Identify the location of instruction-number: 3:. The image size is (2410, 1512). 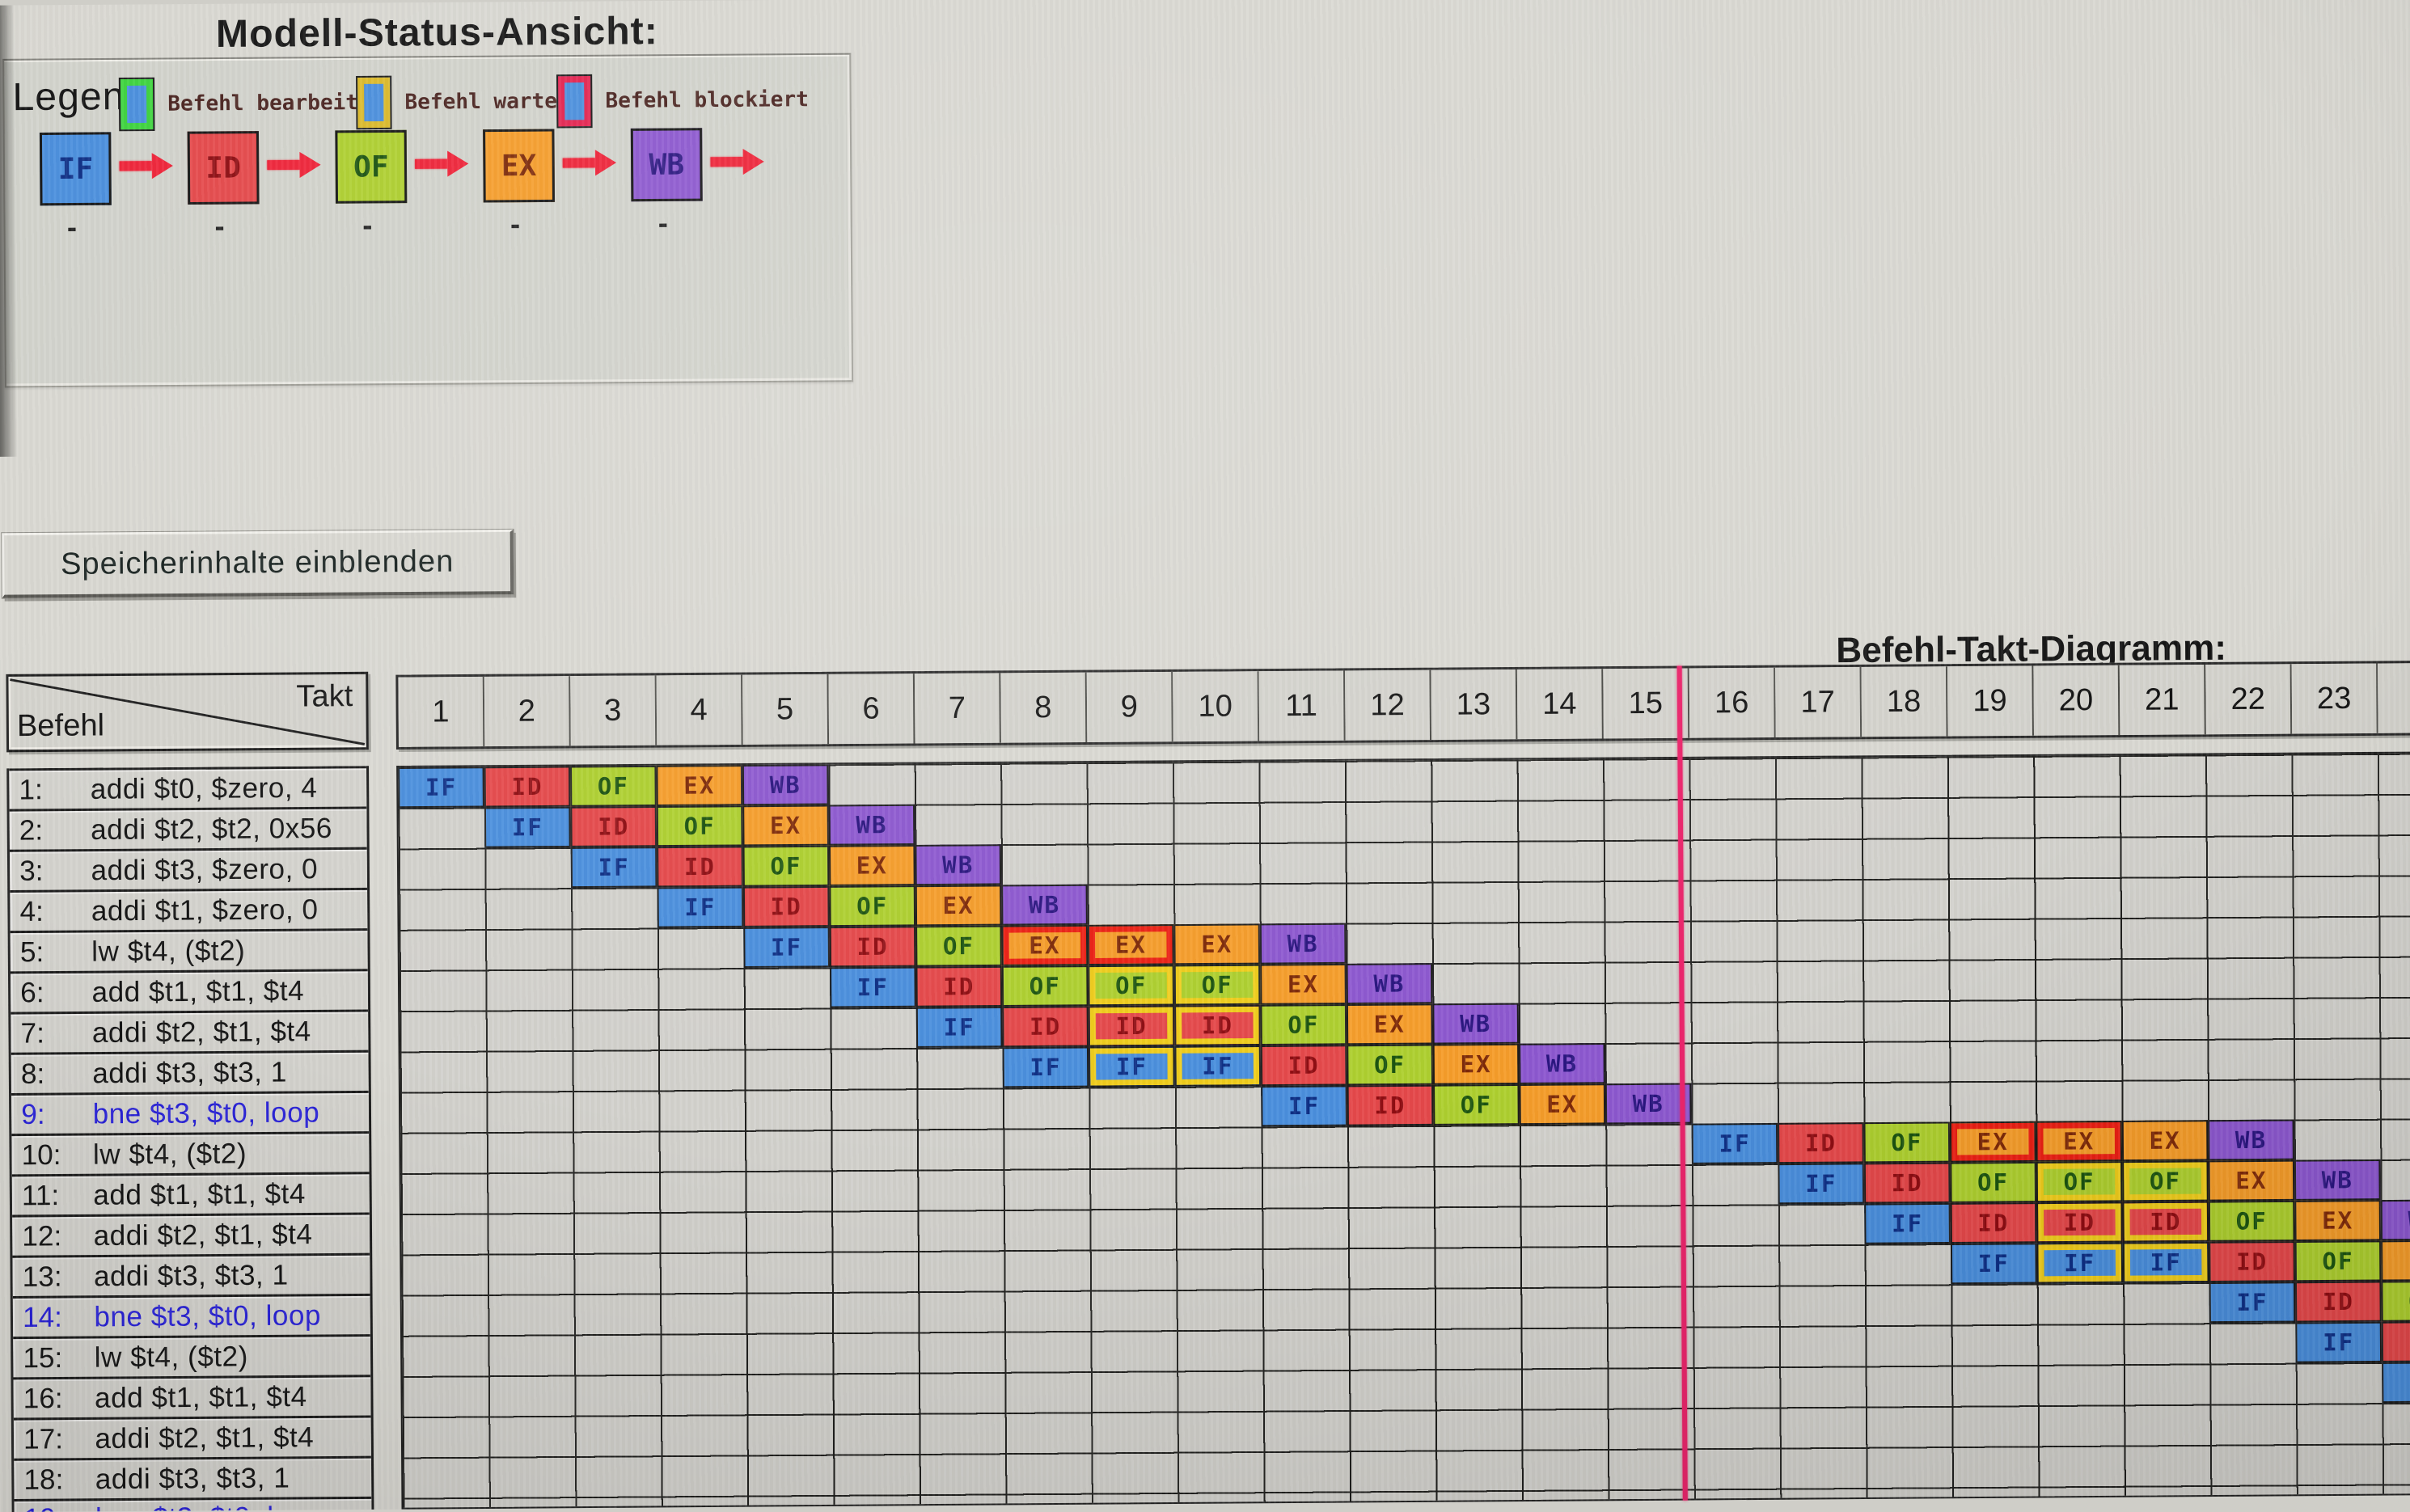
(31, 871).